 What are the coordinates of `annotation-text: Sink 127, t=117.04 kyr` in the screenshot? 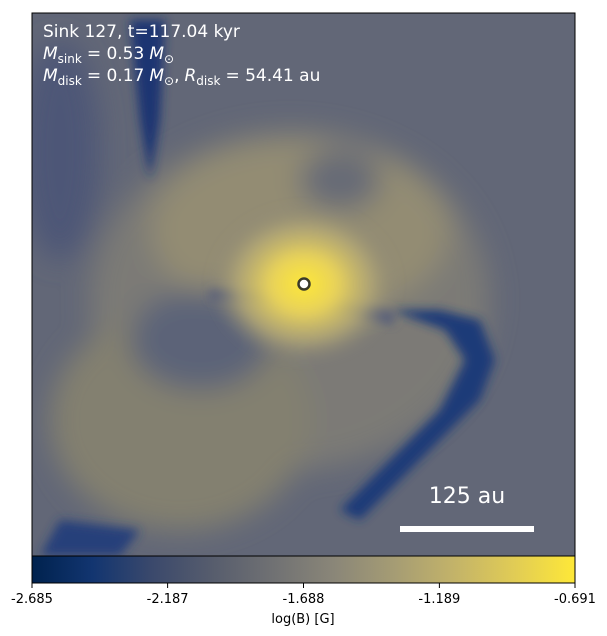 It's located at (141, 32).